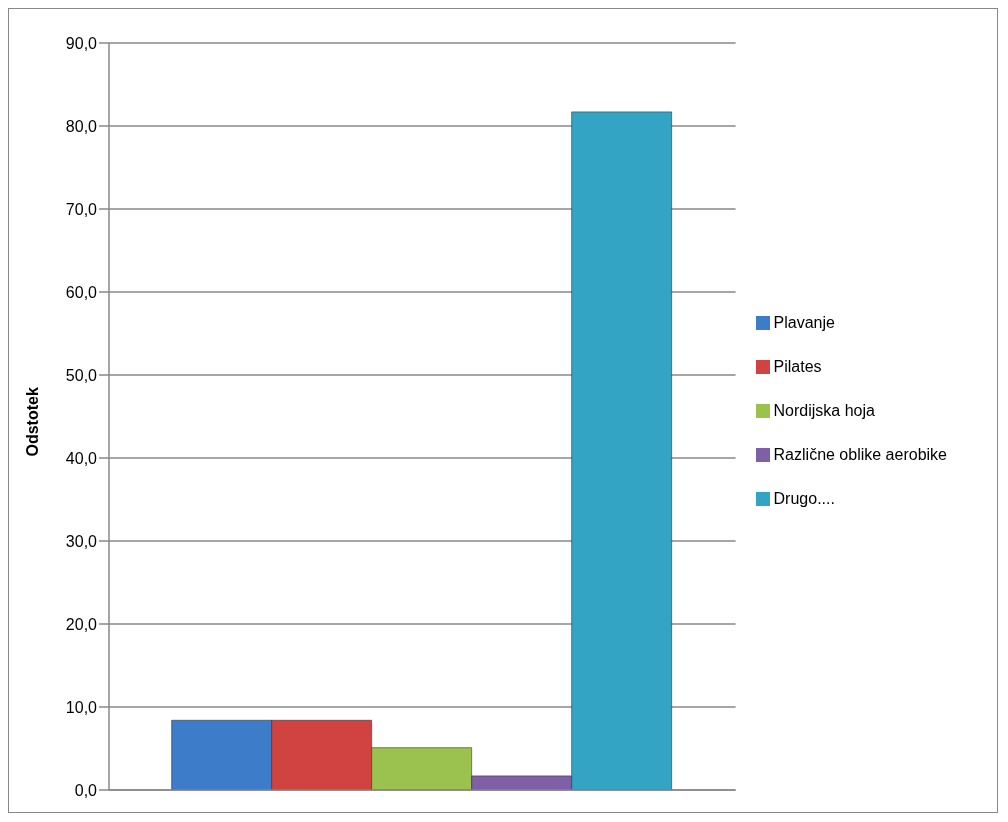 This screenshot has width=1008, height=822. What do you see at coordinates (824, 410) in the screenshot?
I see `legend-label: Nordijska hoja` at bounding box center [824, 410].